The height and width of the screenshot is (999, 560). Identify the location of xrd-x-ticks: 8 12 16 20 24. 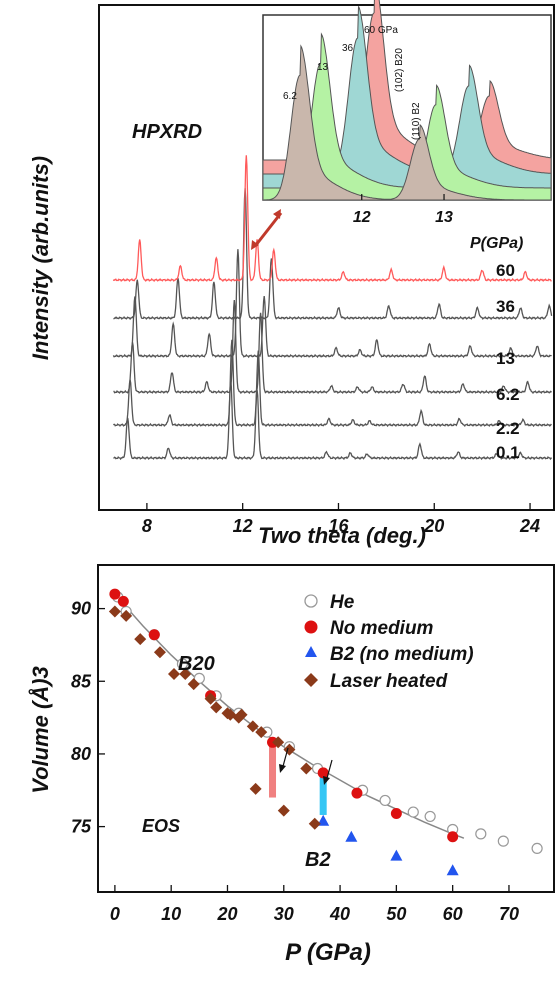
(341, 519).